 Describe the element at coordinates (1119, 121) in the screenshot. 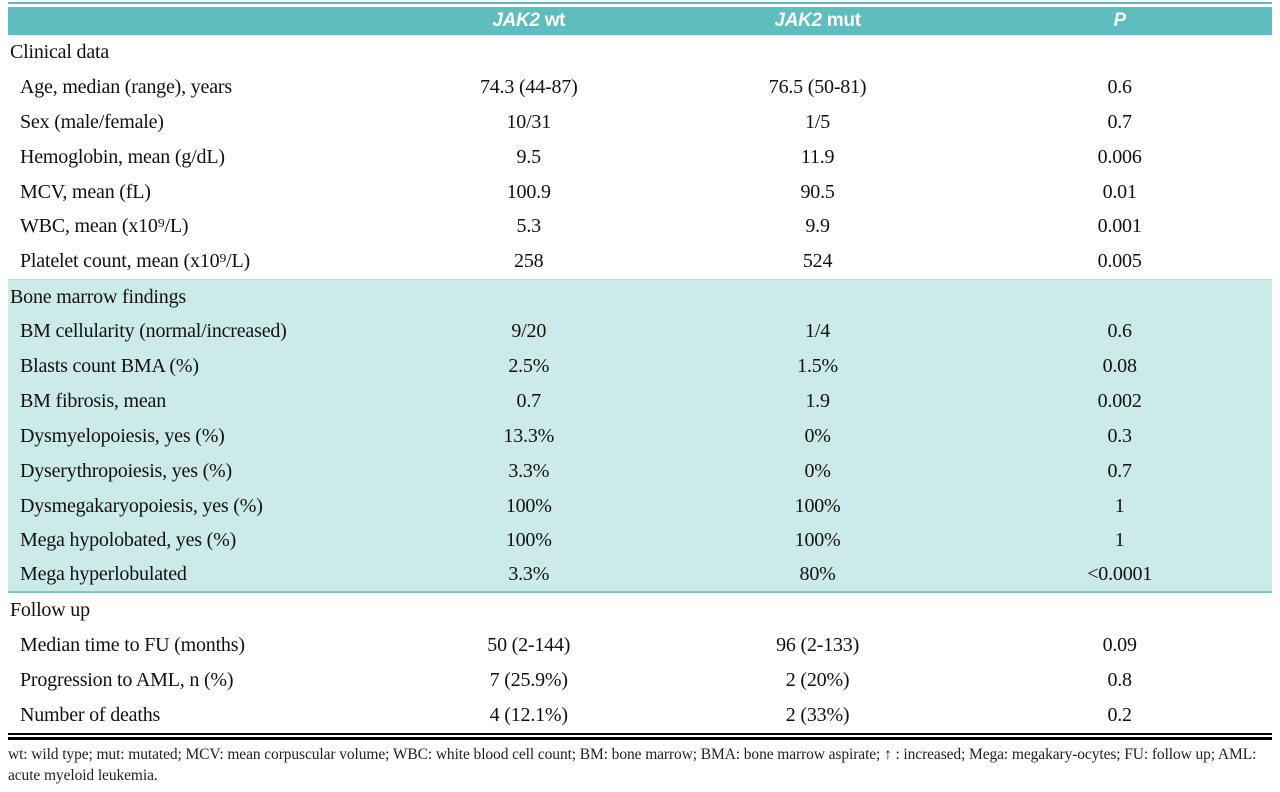

I see `value-p: 0.7` at that location.